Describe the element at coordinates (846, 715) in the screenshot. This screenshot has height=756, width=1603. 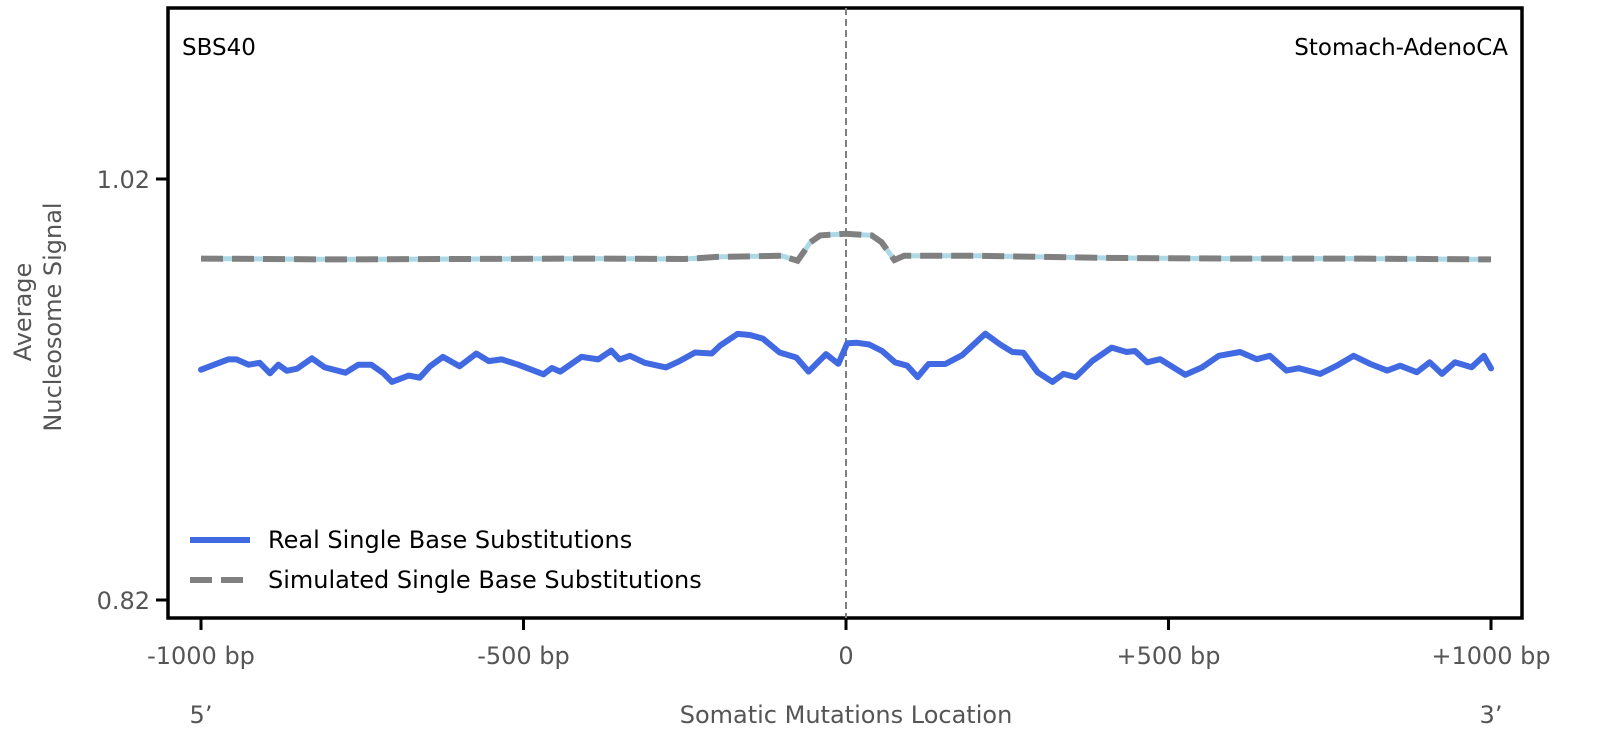
I see `x-axis-title: Somatic Mutations Location` at that location.